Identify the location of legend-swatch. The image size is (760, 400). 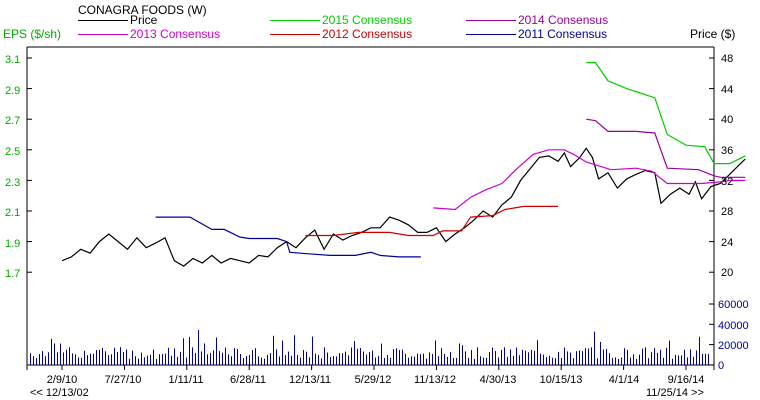
(491, 20).